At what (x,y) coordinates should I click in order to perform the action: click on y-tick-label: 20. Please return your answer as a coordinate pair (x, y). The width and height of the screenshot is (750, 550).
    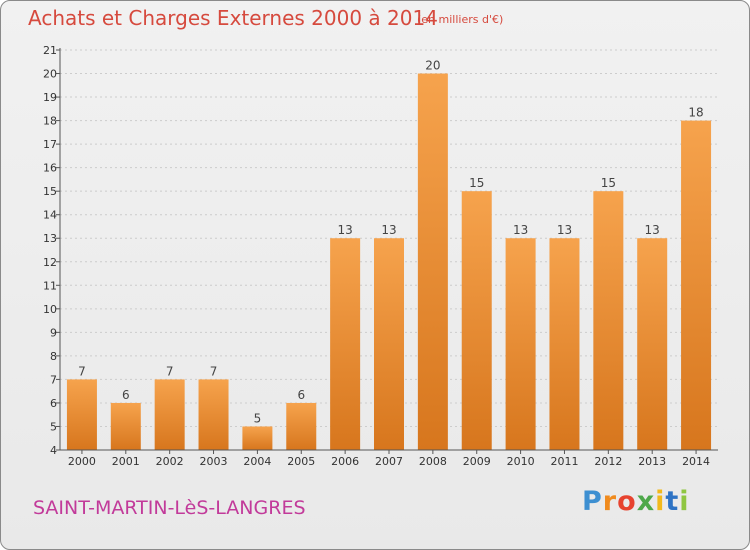
    Looking at the image, I should click on (50, 74).